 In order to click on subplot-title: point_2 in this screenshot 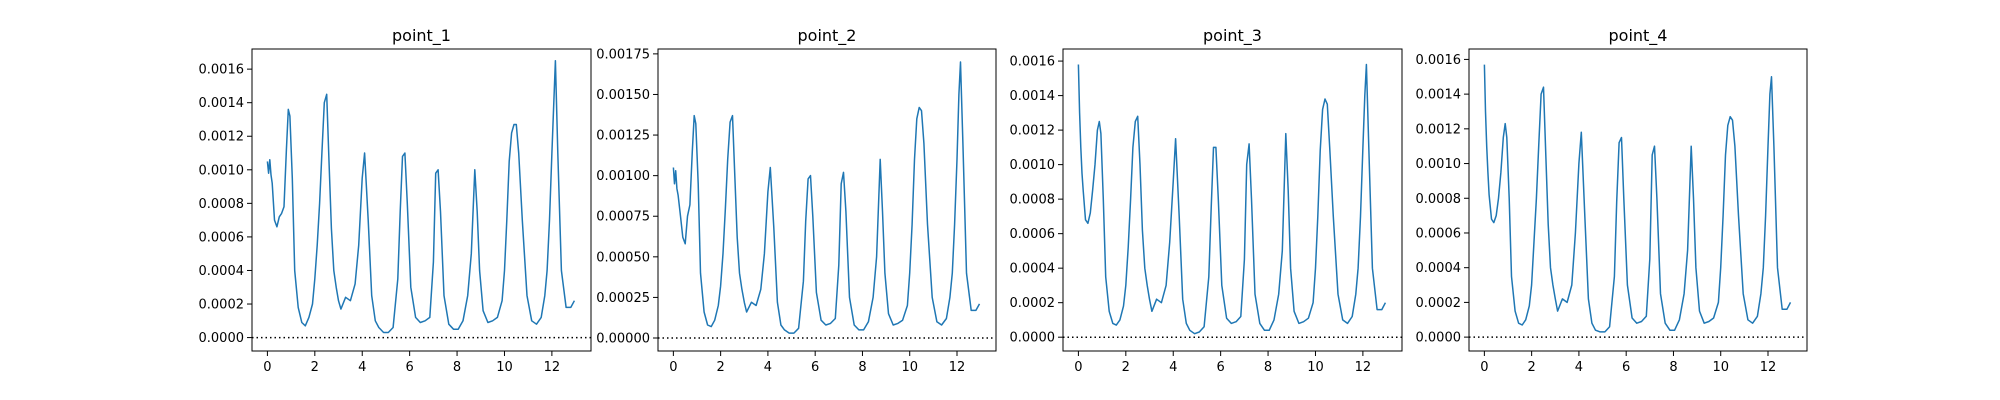, I will do `click(827, 36)`.